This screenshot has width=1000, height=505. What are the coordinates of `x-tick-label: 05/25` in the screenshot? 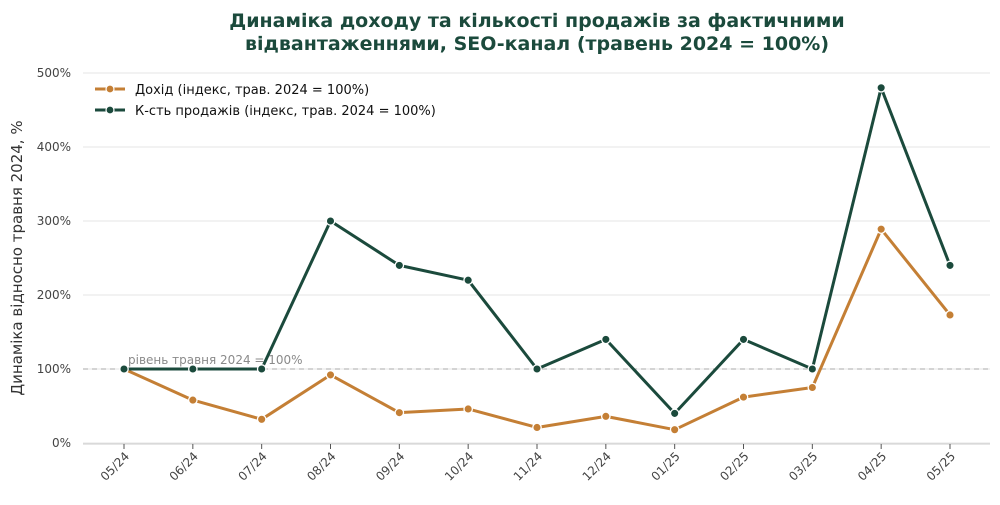 It's located at (941, 466).